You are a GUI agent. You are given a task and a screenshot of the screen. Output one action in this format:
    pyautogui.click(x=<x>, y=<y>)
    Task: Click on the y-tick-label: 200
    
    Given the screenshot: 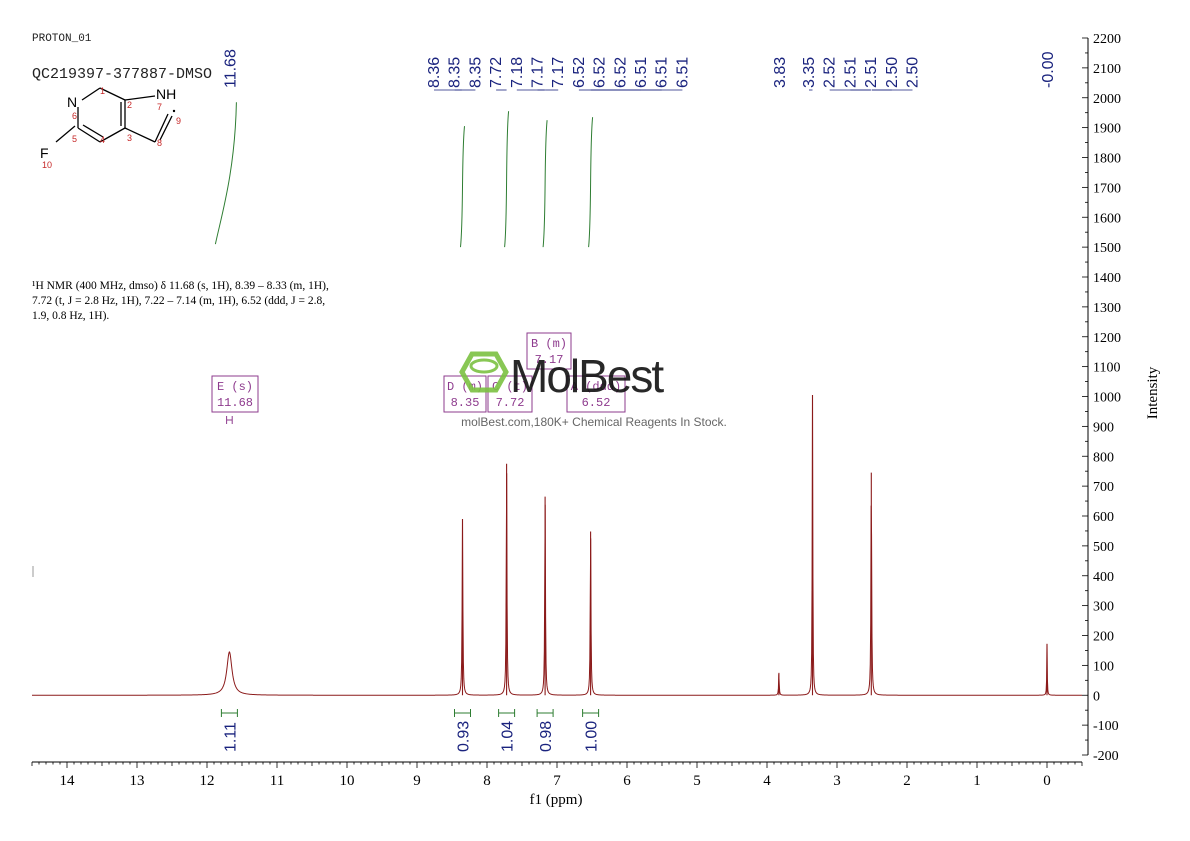 What is the action you would take?
    pyautogui.click(x=1103, y=637)
    